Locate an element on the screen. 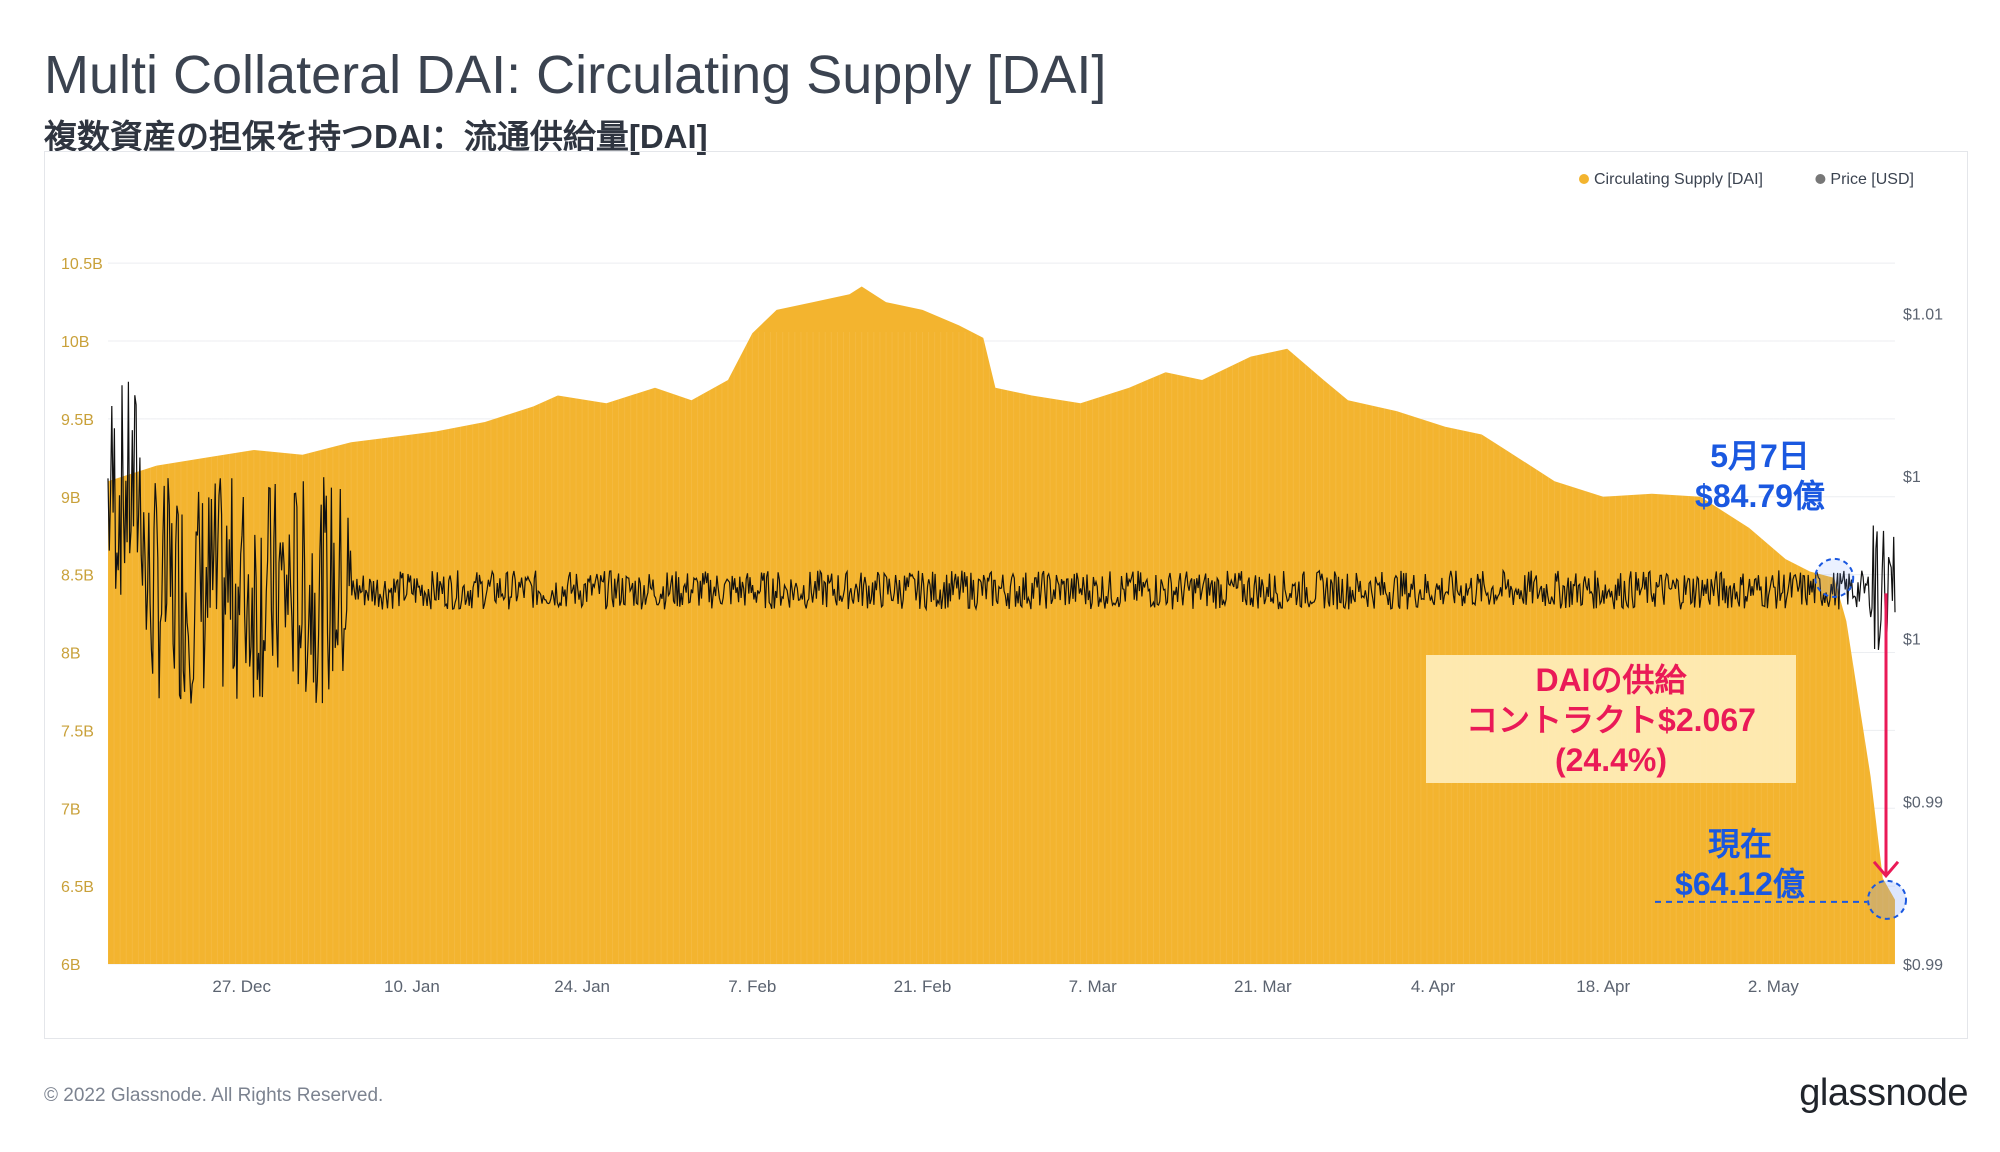 This screenshot has height=1152, width=2000. now-label: 現在 is located at coordinates (1739, 844).